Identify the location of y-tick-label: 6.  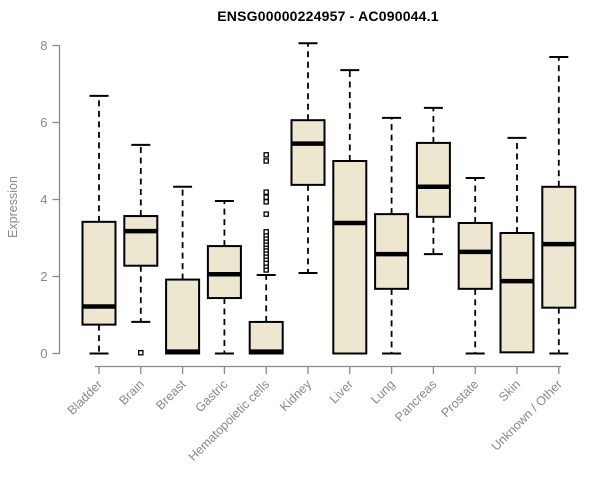
(43, 122).